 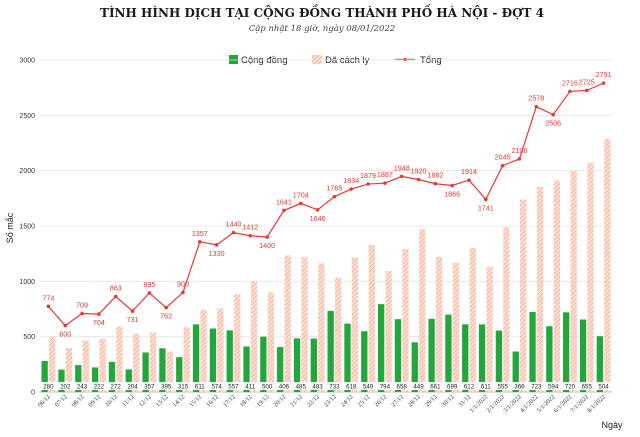 I want to click on community-value-label: 720, so click(x=570, y=386).